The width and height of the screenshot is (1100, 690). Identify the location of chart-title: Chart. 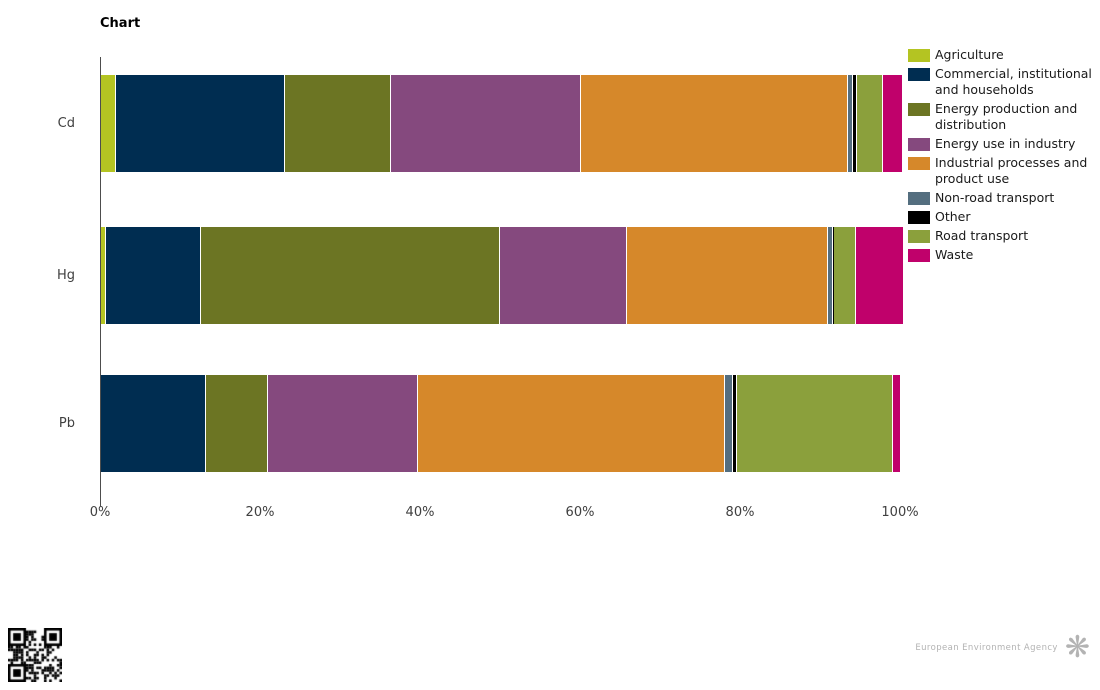
(120, 23).